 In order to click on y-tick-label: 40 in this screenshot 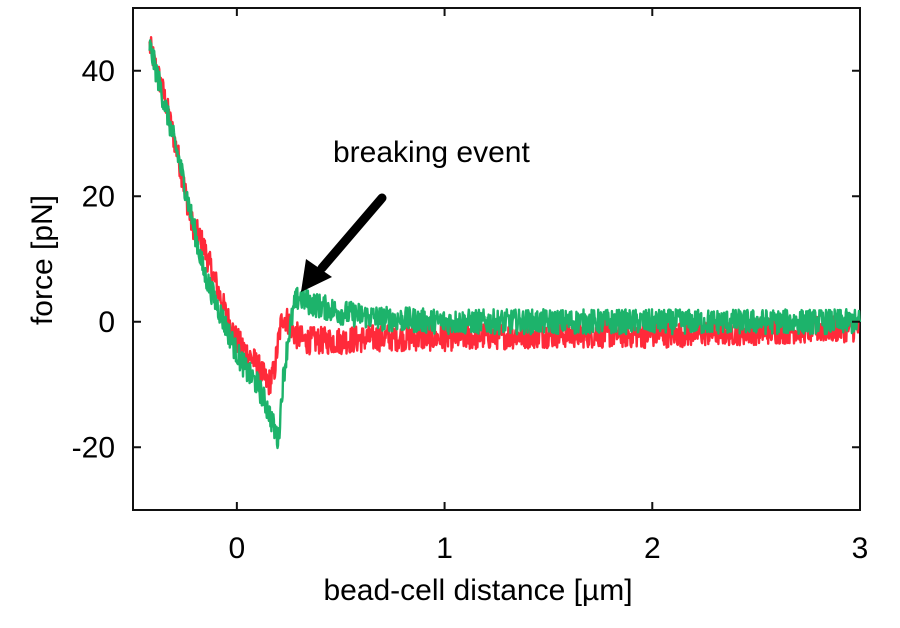, I will do `click(98, 71)`.